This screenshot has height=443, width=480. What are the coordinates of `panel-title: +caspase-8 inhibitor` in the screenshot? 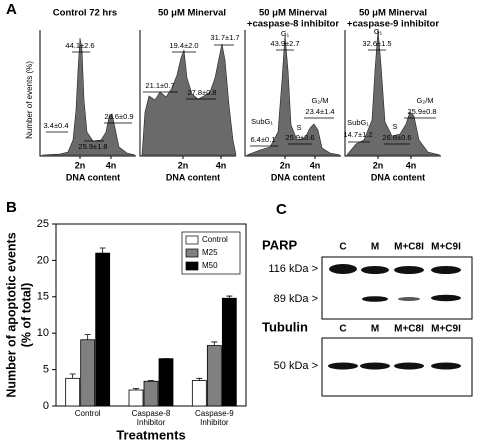 It's located at (293, 24).